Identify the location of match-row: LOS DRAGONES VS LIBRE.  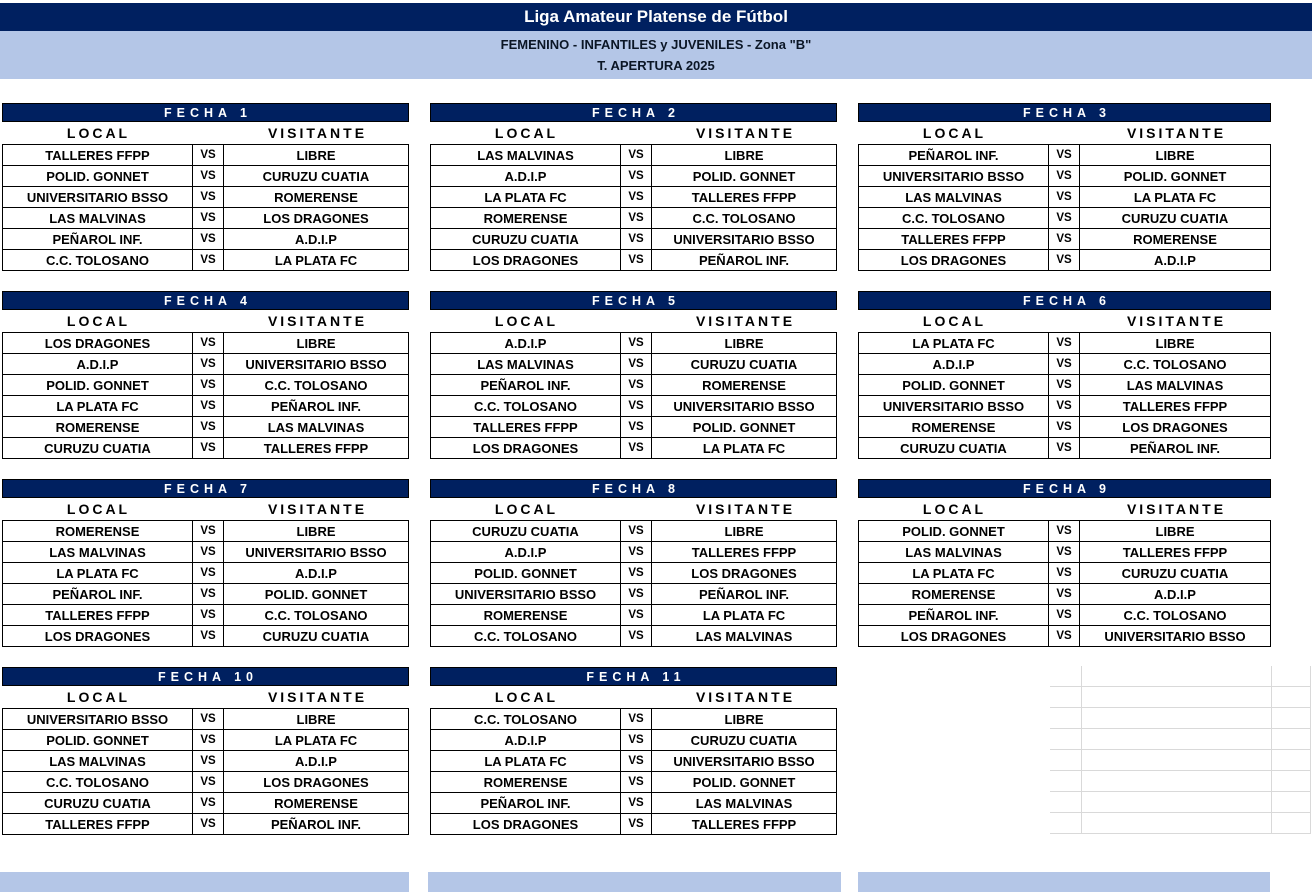
(205, 343).